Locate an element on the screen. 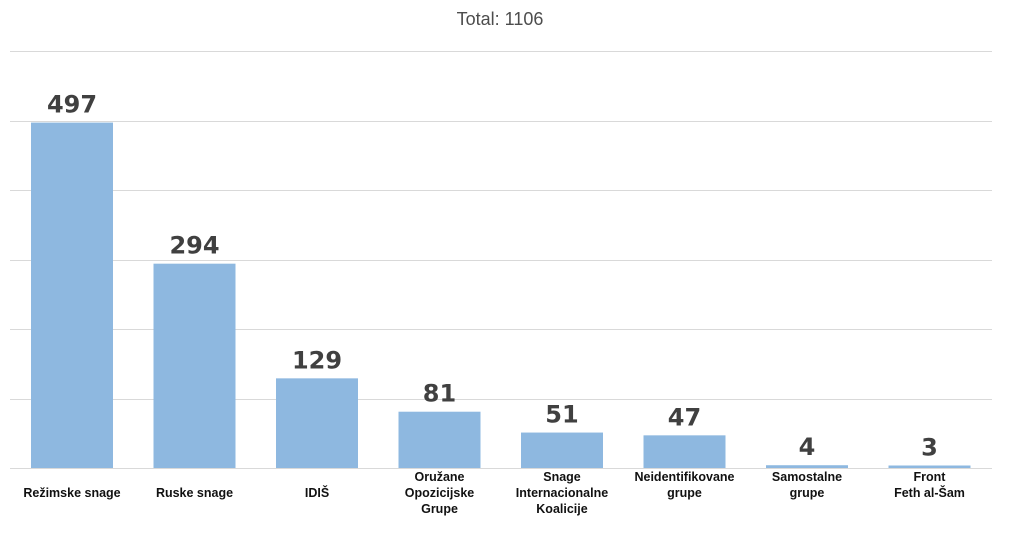  data-label: 47 is located at coordinates (684, 417).